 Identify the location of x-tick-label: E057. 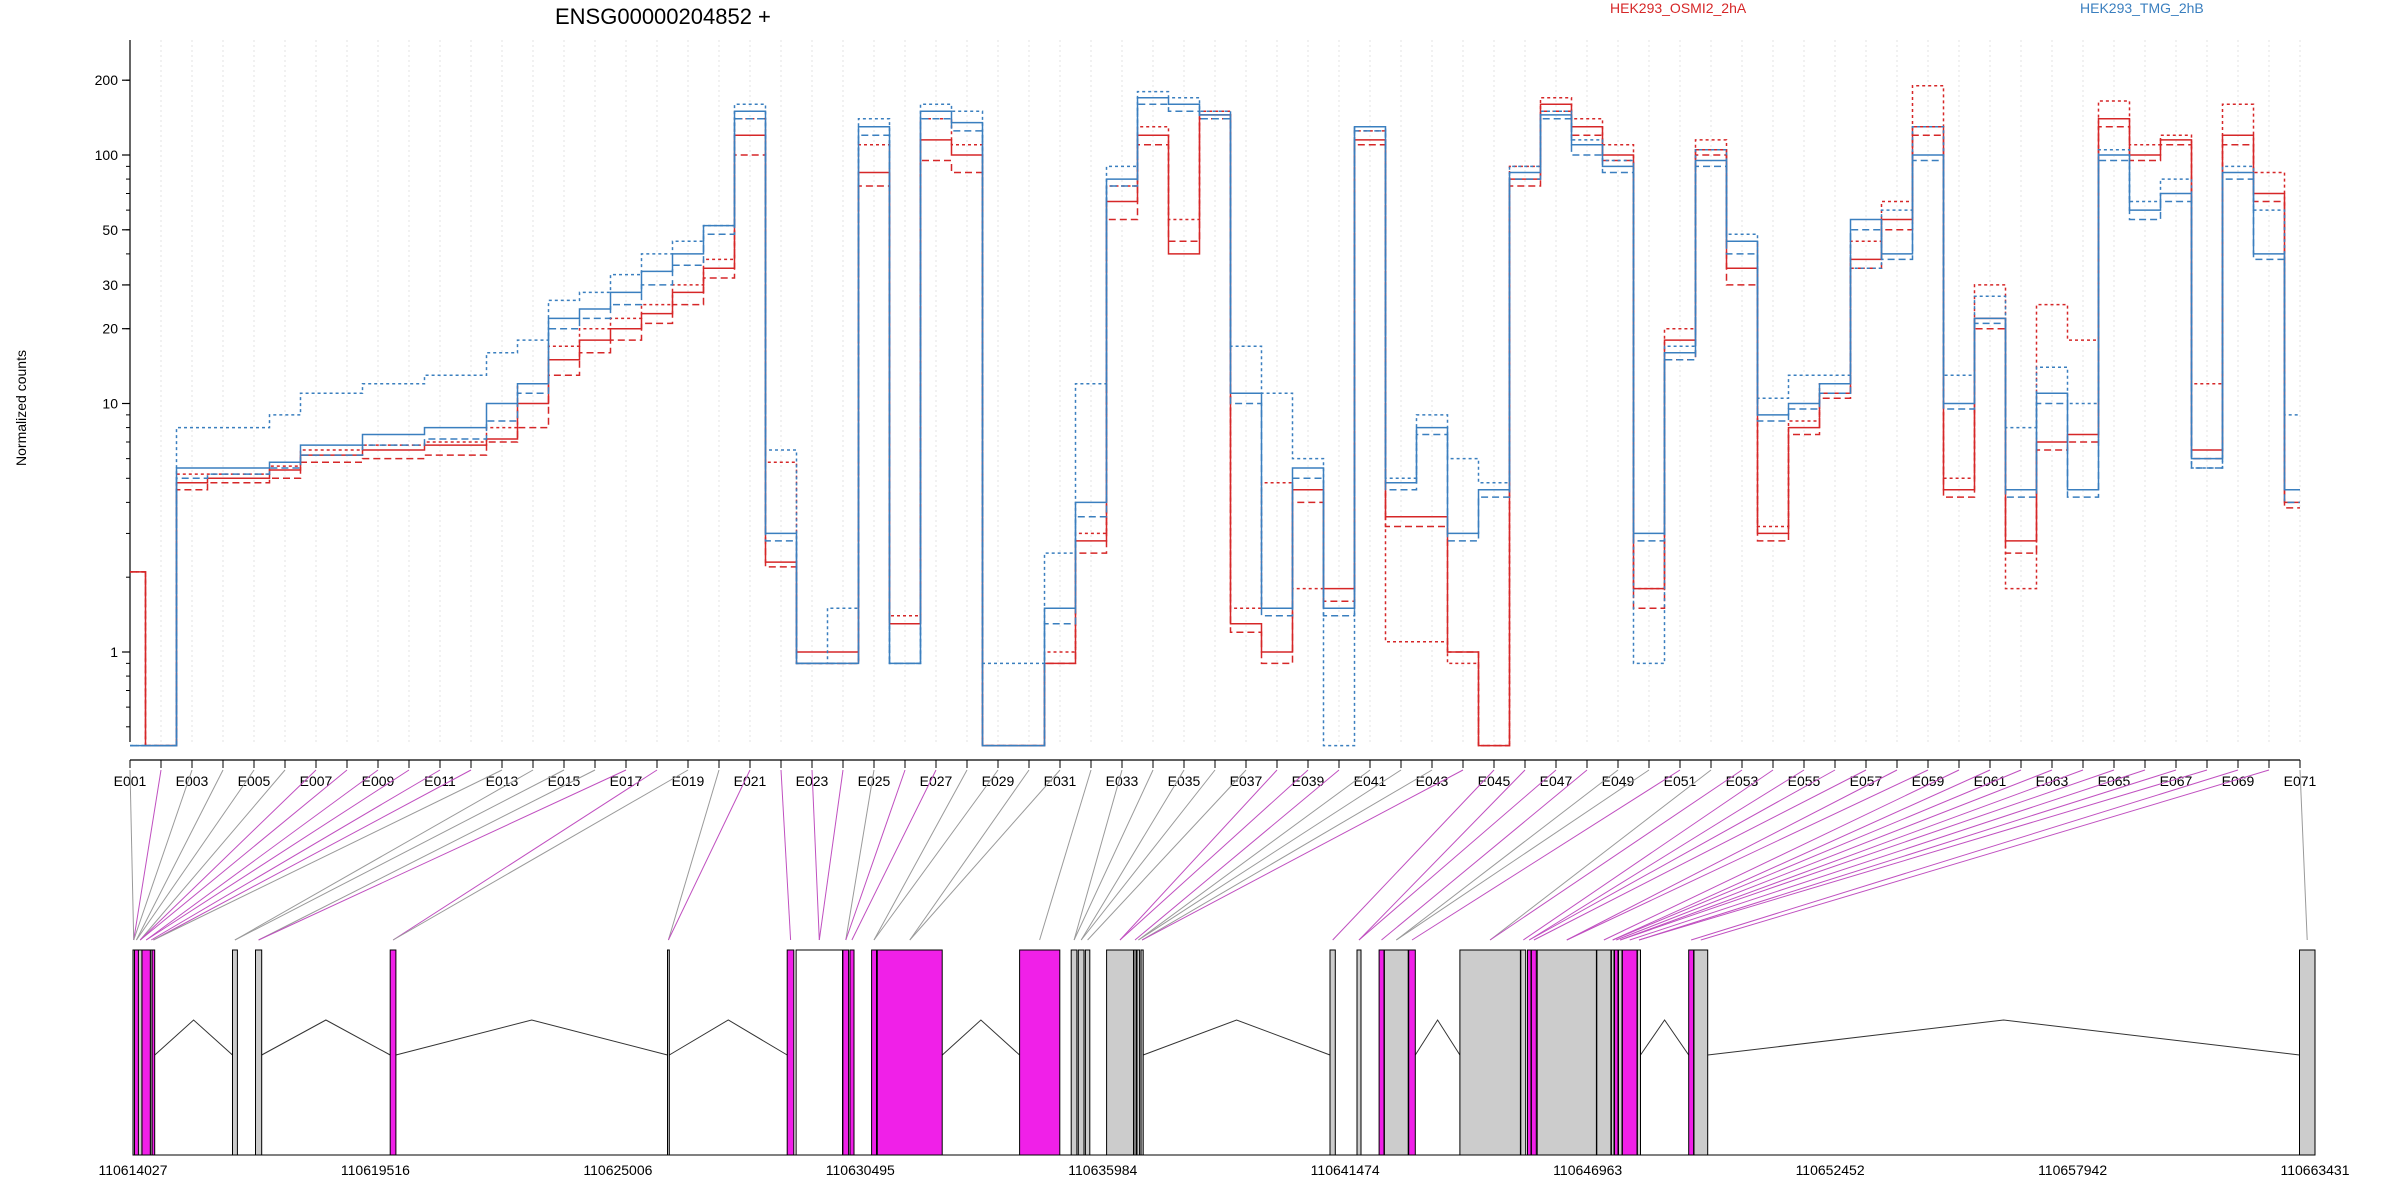
(1866, 781).